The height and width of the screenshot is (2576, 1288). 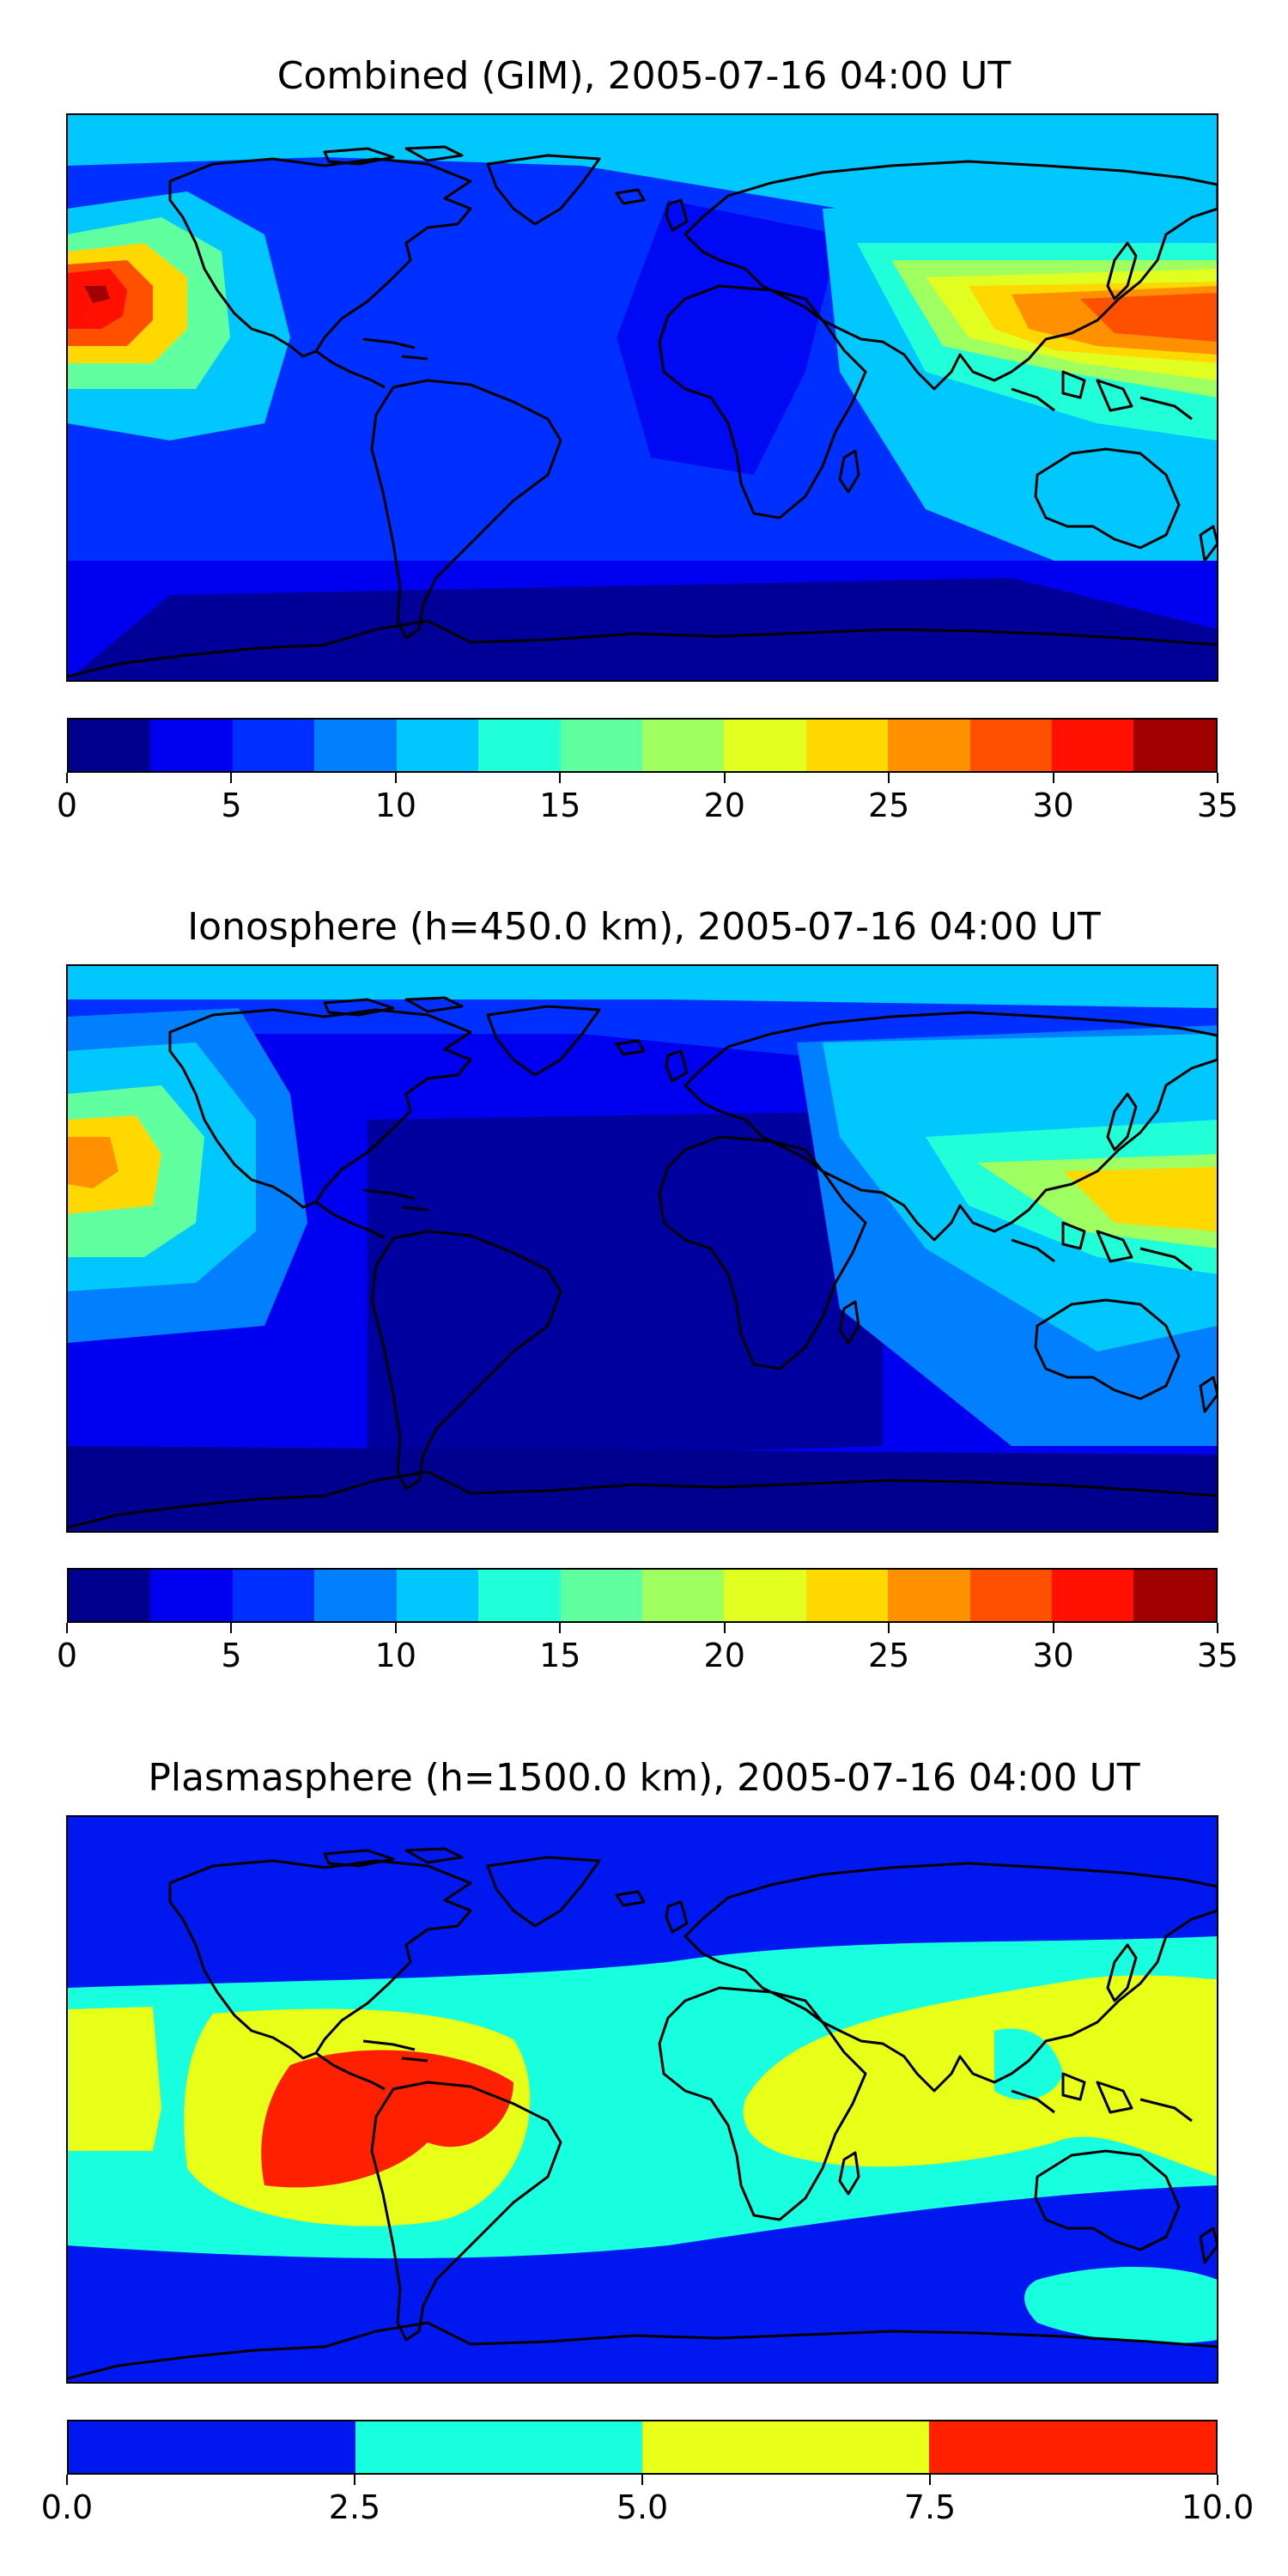 I want to click on colorbar-plasmasphere, so click(x=642, y=2448).